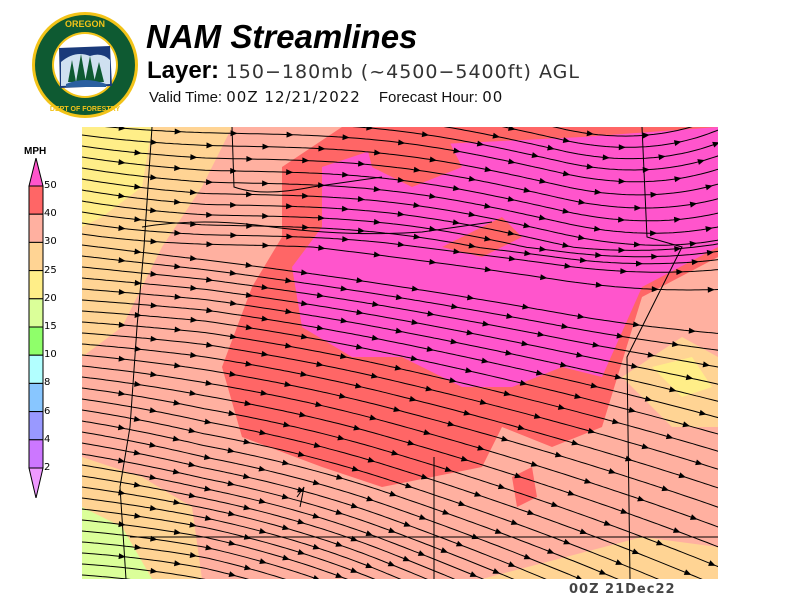  What do you see at coordinates (85, 109) in the screenshot?
I see `svg-text: DEPT OF FORESTRY` at bounding box center [85, 109].